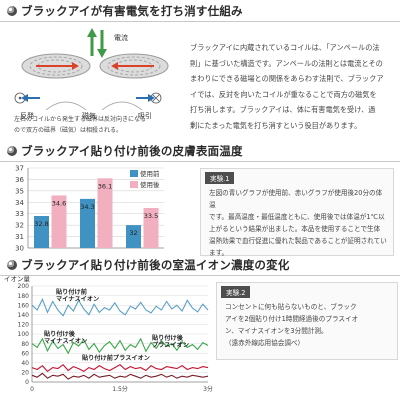  I want to click on y-tick-label: 60, so click(25, 353).